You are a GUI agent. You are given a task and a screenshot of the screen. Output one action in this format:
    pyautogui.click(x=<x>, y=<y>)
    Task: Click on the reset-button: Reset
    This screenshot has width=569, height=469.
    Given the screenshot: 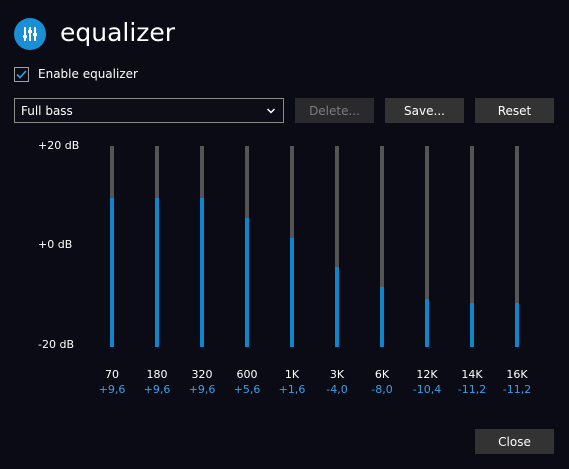 What is the action you would take?
    pyautogui.click(x=514, y=110)
    